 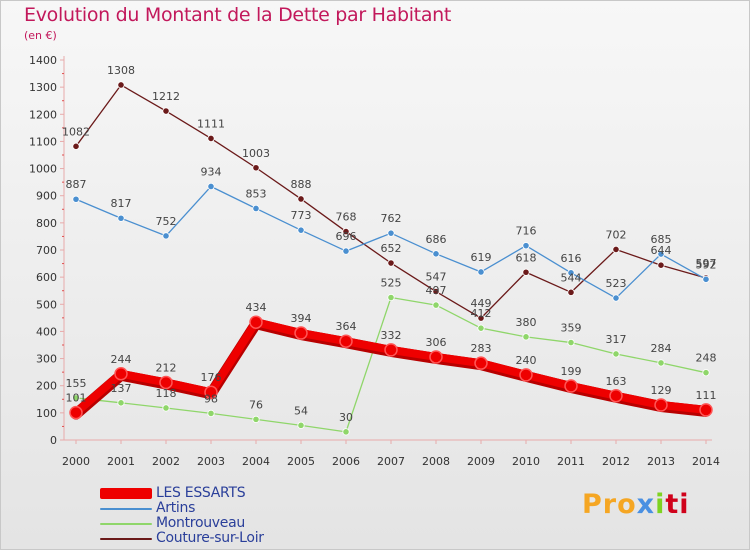 I want to click on legend-swatch-couture-sur-loir, so click(x=126, y=538).